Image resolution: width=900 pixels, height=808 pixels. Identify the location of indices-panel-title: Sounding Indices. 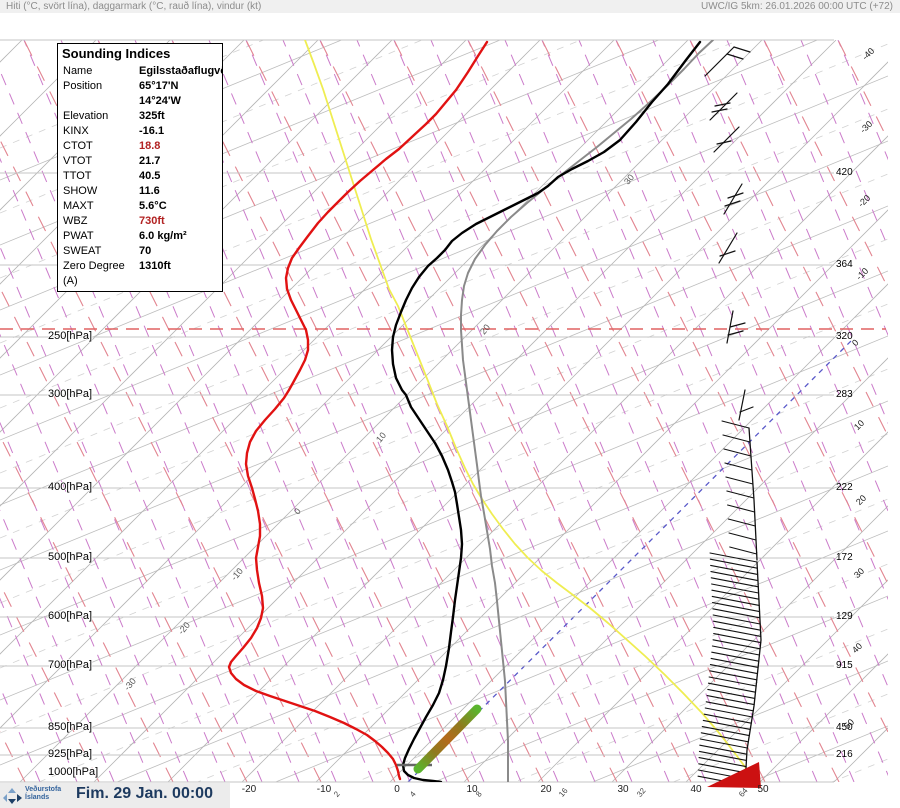
(116, 53).